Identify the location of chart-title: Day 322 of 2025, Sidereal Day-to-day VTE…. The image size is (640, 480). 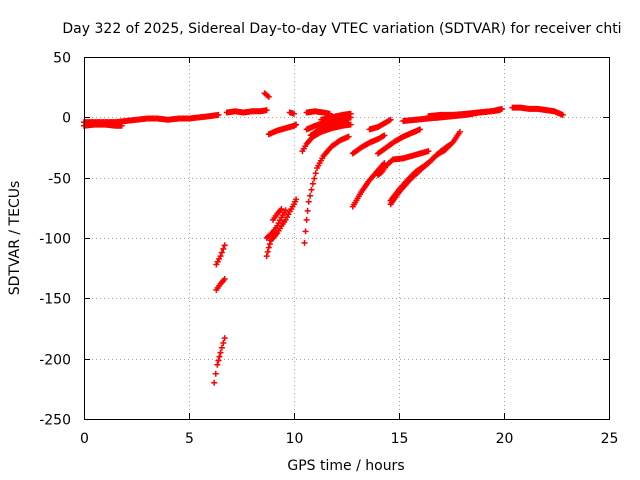
(341, 29).